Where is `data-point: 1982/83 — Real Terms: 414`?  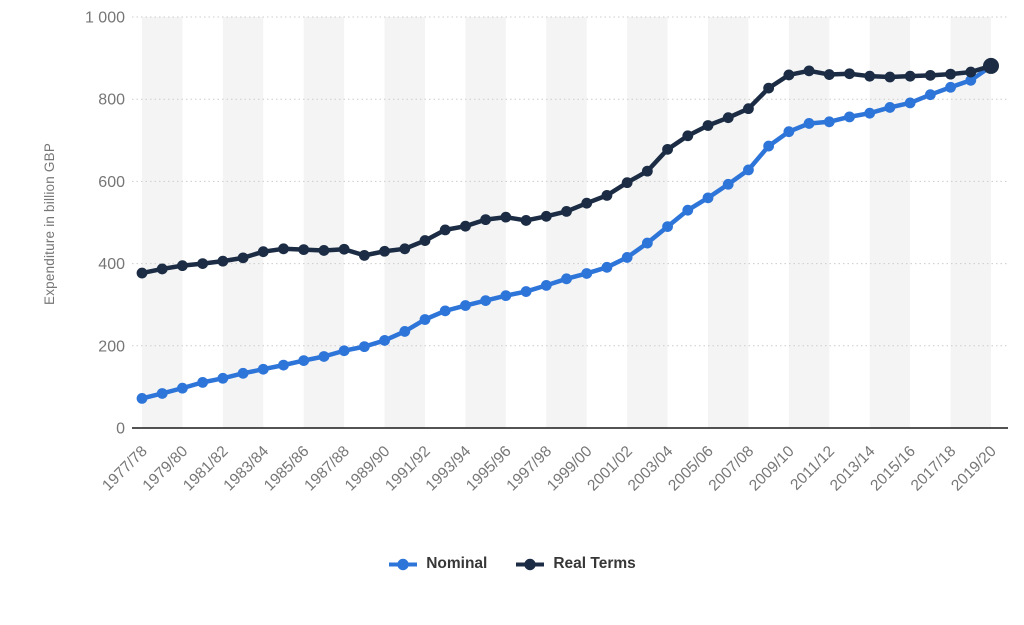
data-point: 1982/83 — Real Terms: 414 is located at coordinates (243, 258).